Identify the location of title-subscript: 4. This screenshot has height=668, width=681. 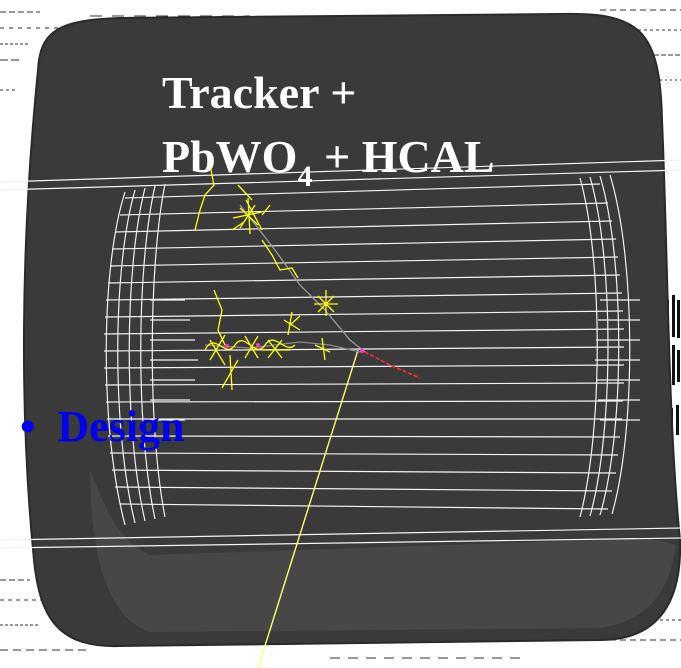
(305, 176).